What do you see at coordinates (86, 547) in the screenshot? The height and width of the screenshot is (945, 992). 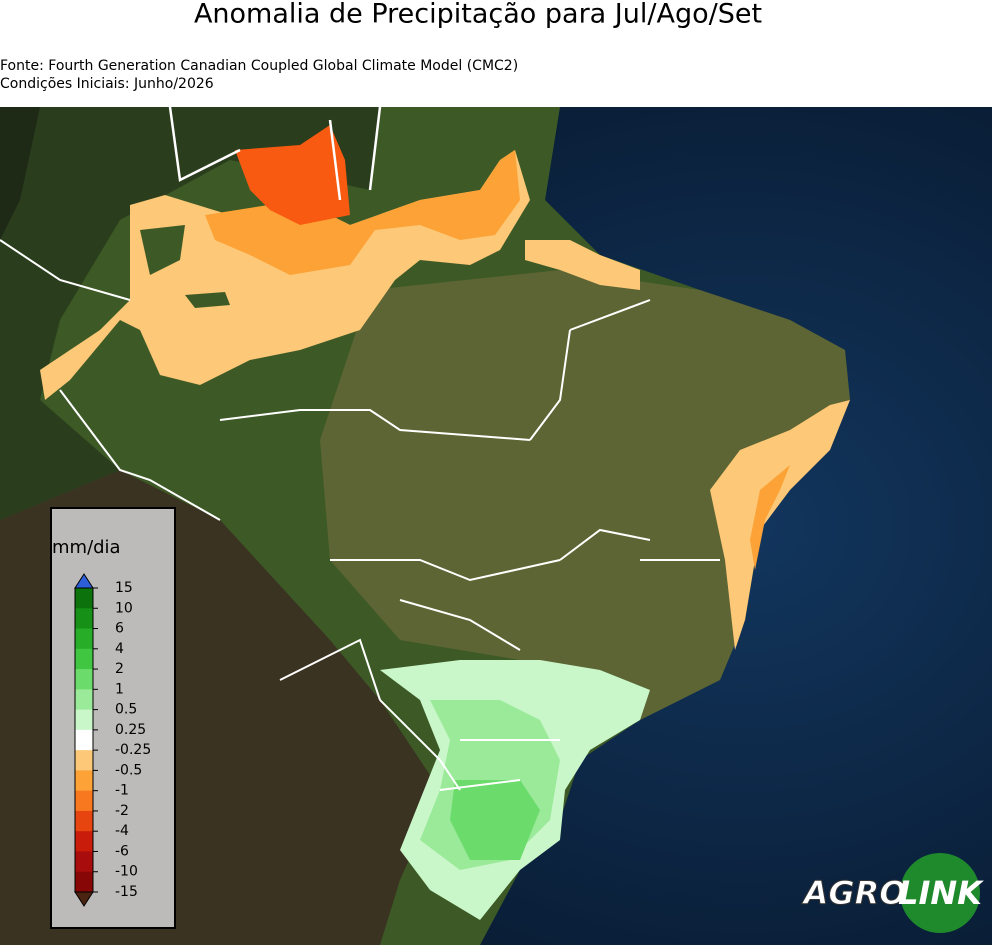 I see `legend-label: mm/dia` at bounding box center [86, 547].